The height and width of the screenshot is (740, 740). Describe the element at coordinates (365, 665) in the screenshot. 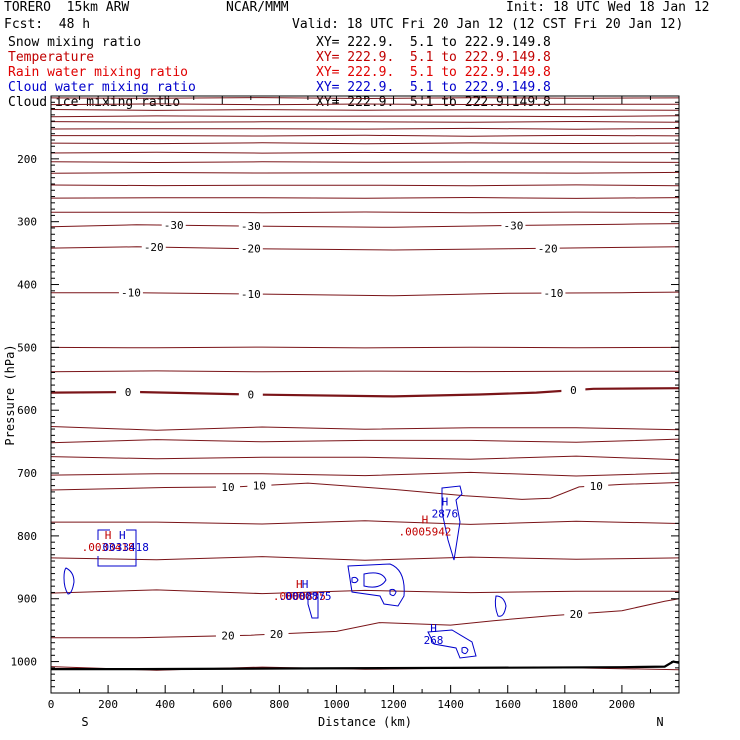

I see `ground-surface-line` at that location.